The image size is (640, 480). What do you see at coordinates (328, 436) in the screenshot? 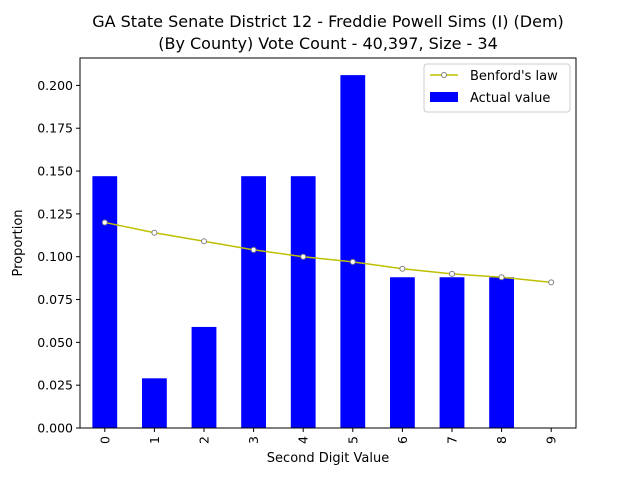
I see `x-axis: 0 1 2 3 4 5 6 7 8 9` at bounding box center [328, 436].